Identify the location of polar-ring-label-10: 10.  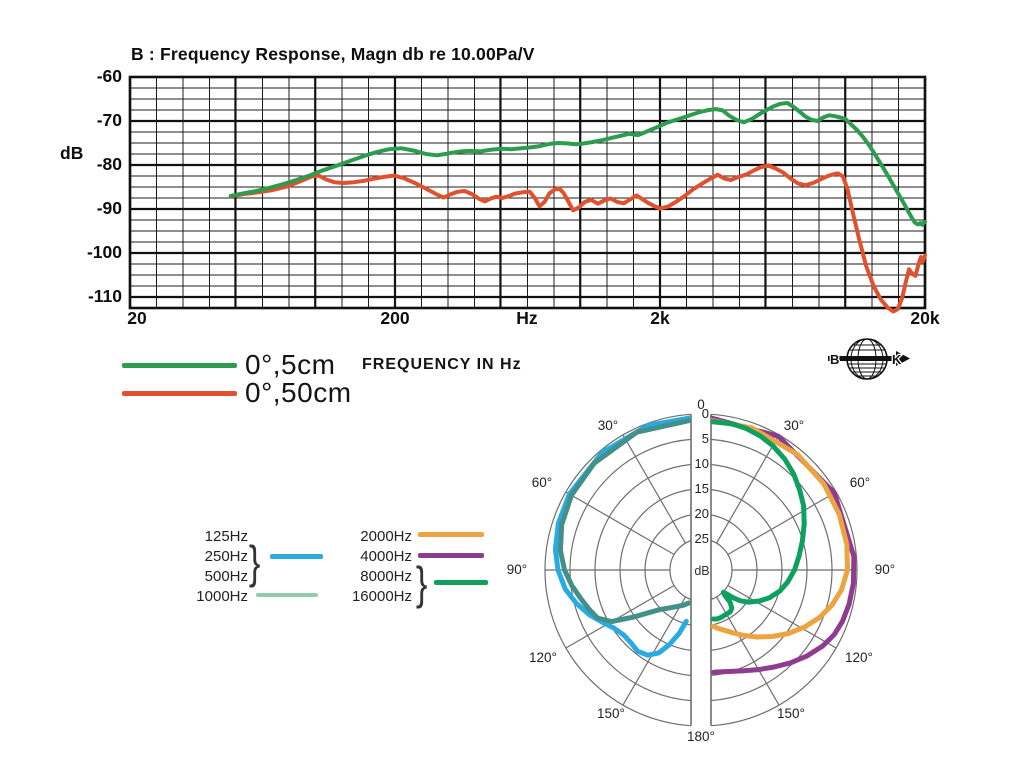
(702, 463).